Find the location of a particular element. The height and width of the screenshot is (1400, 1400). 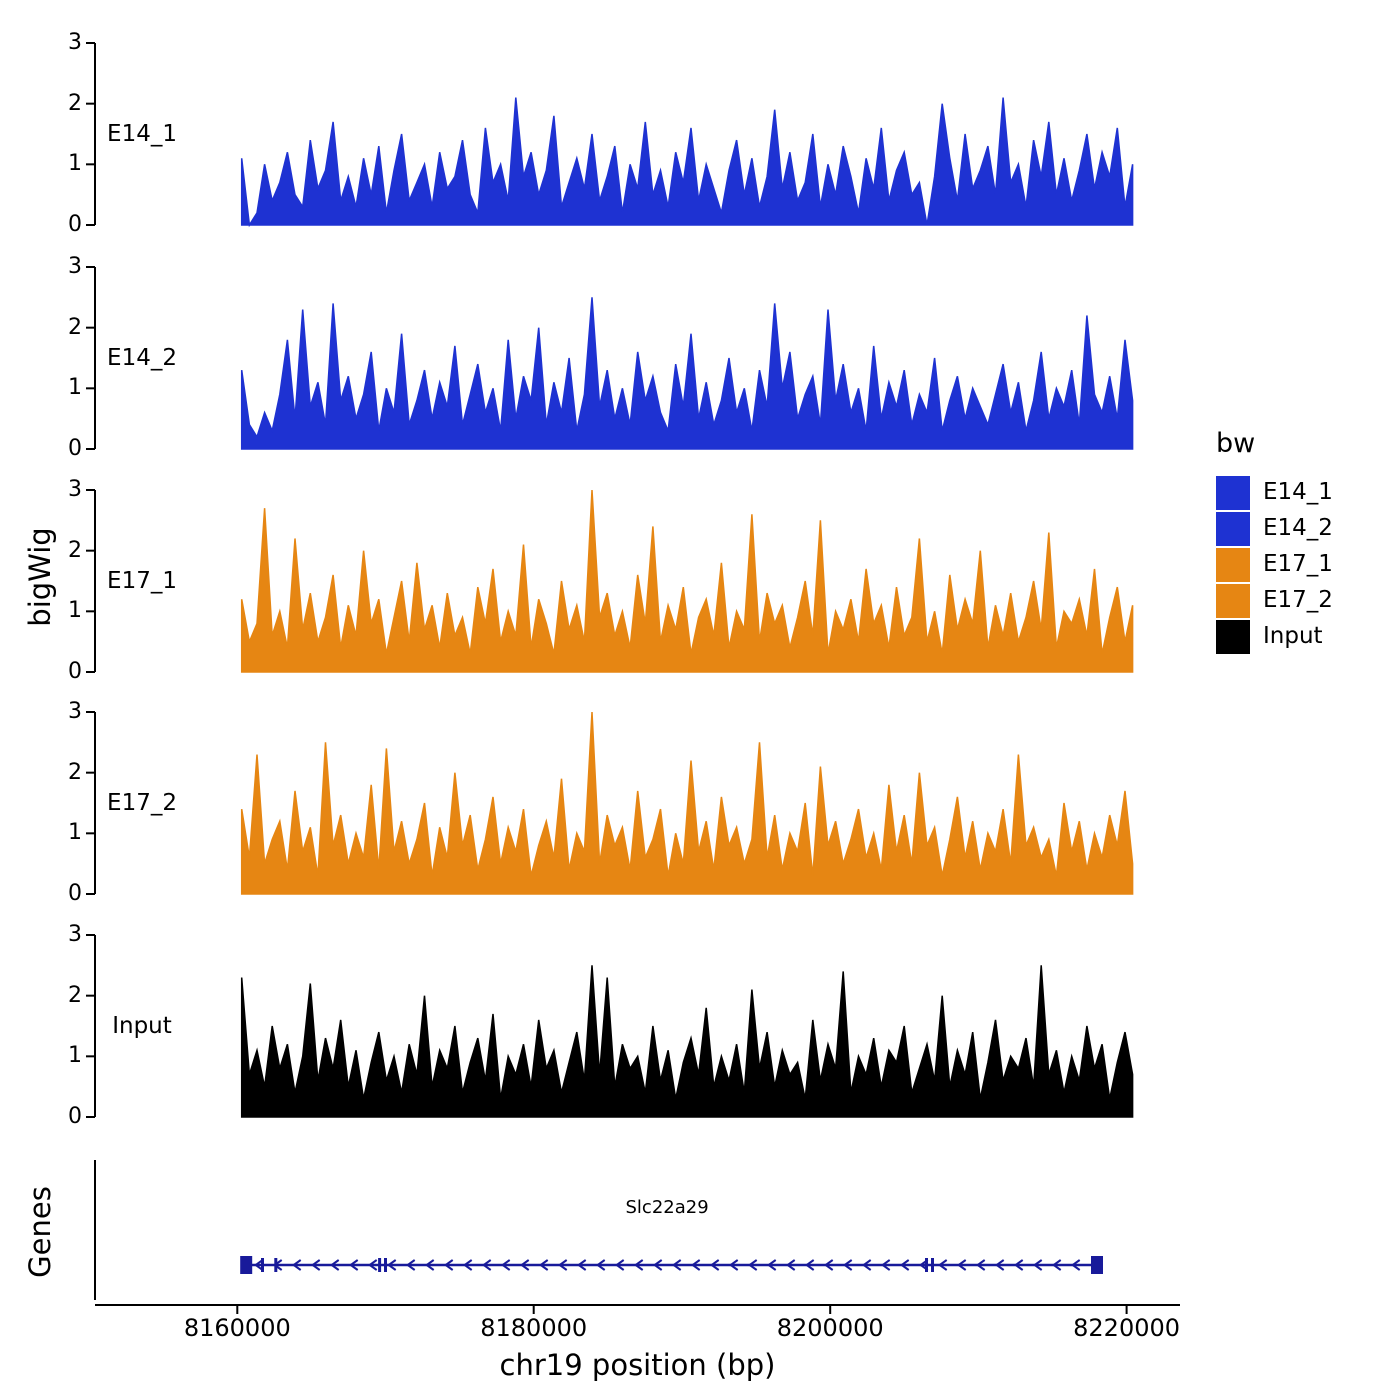

x-axis is located at coordinates (700, 1311).